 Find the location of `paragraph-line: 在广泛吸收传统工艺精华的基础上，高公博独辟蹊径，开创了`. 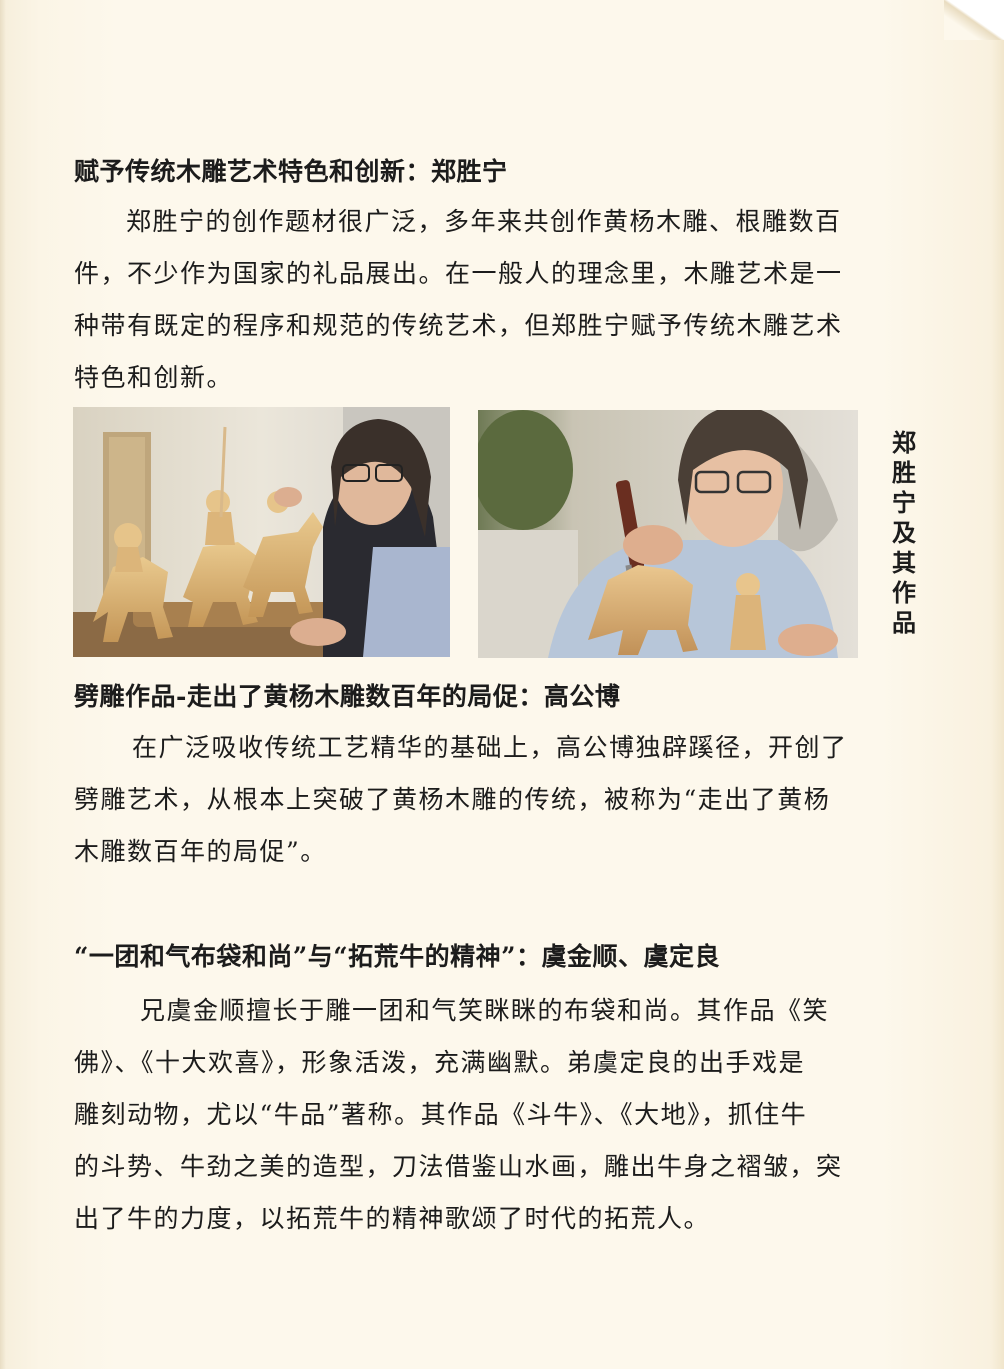

paragraph-line: 在广泛吸收传统工艺精华的基础上，高公博独辟蹊径，开创了 is located at coordinates (490, 747).